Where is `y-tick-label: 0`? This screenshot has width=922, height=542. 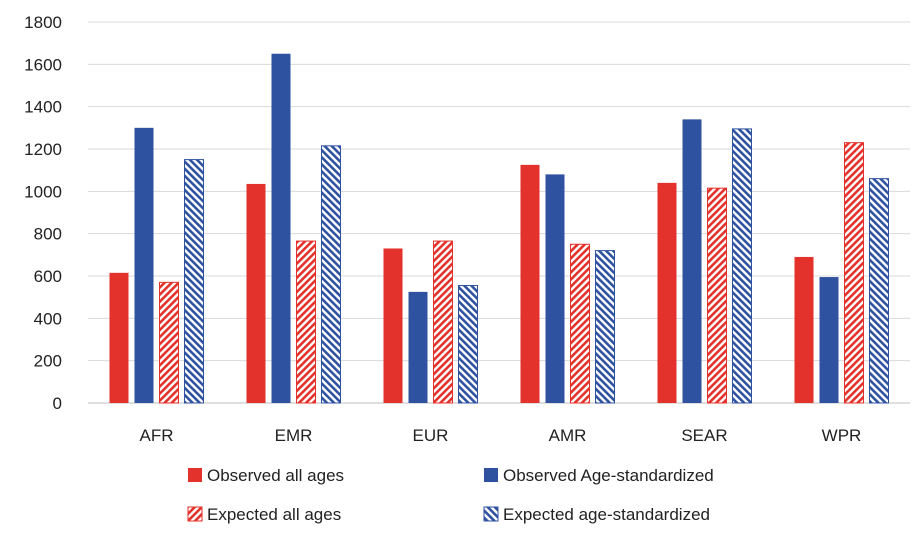 y-tick-label: 0 is located at coordinates (57, 403).